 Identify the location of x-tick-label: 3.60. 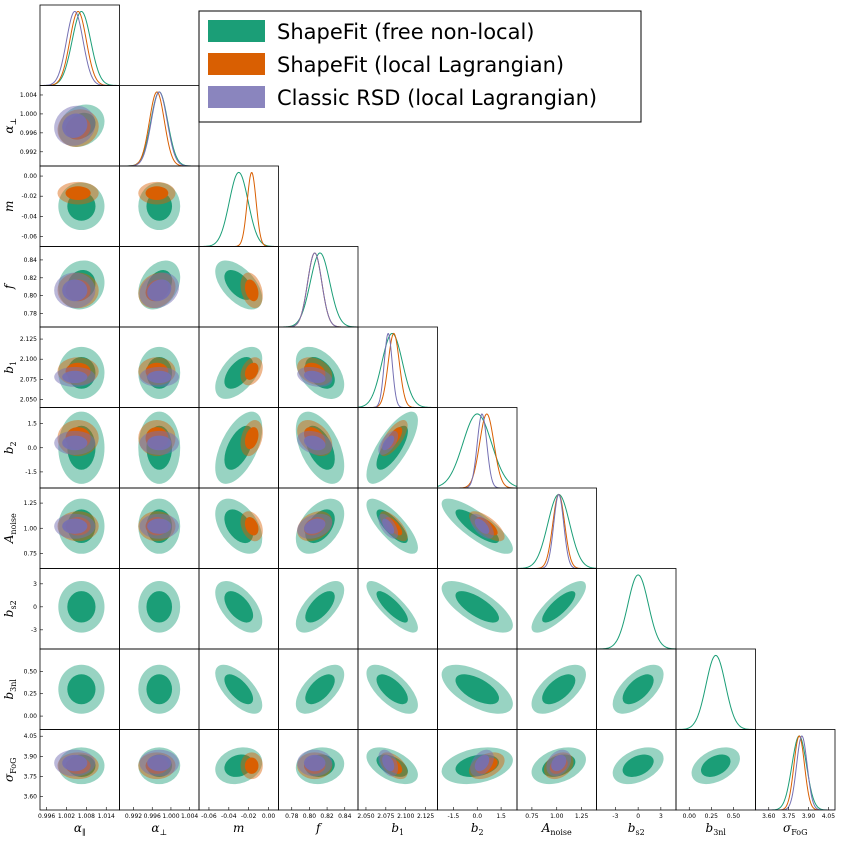
(769, 816).